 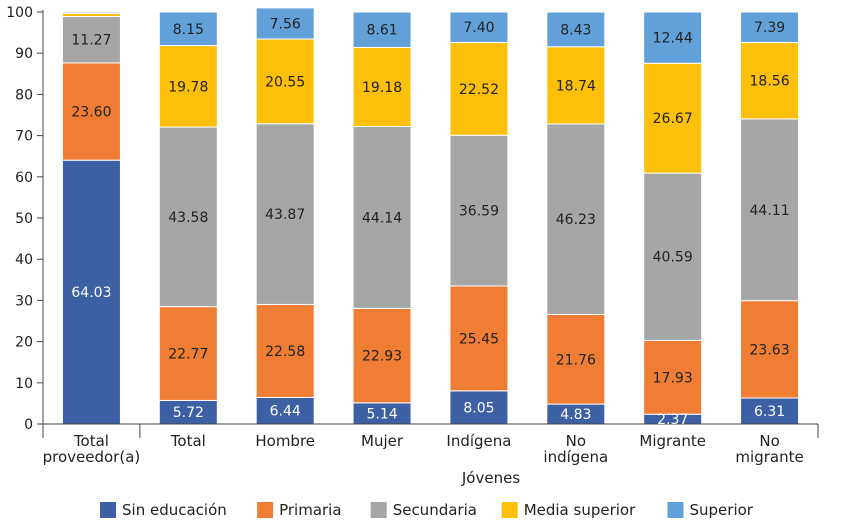 I want to click on data-label: 7.56, so click(x=285, y=24).